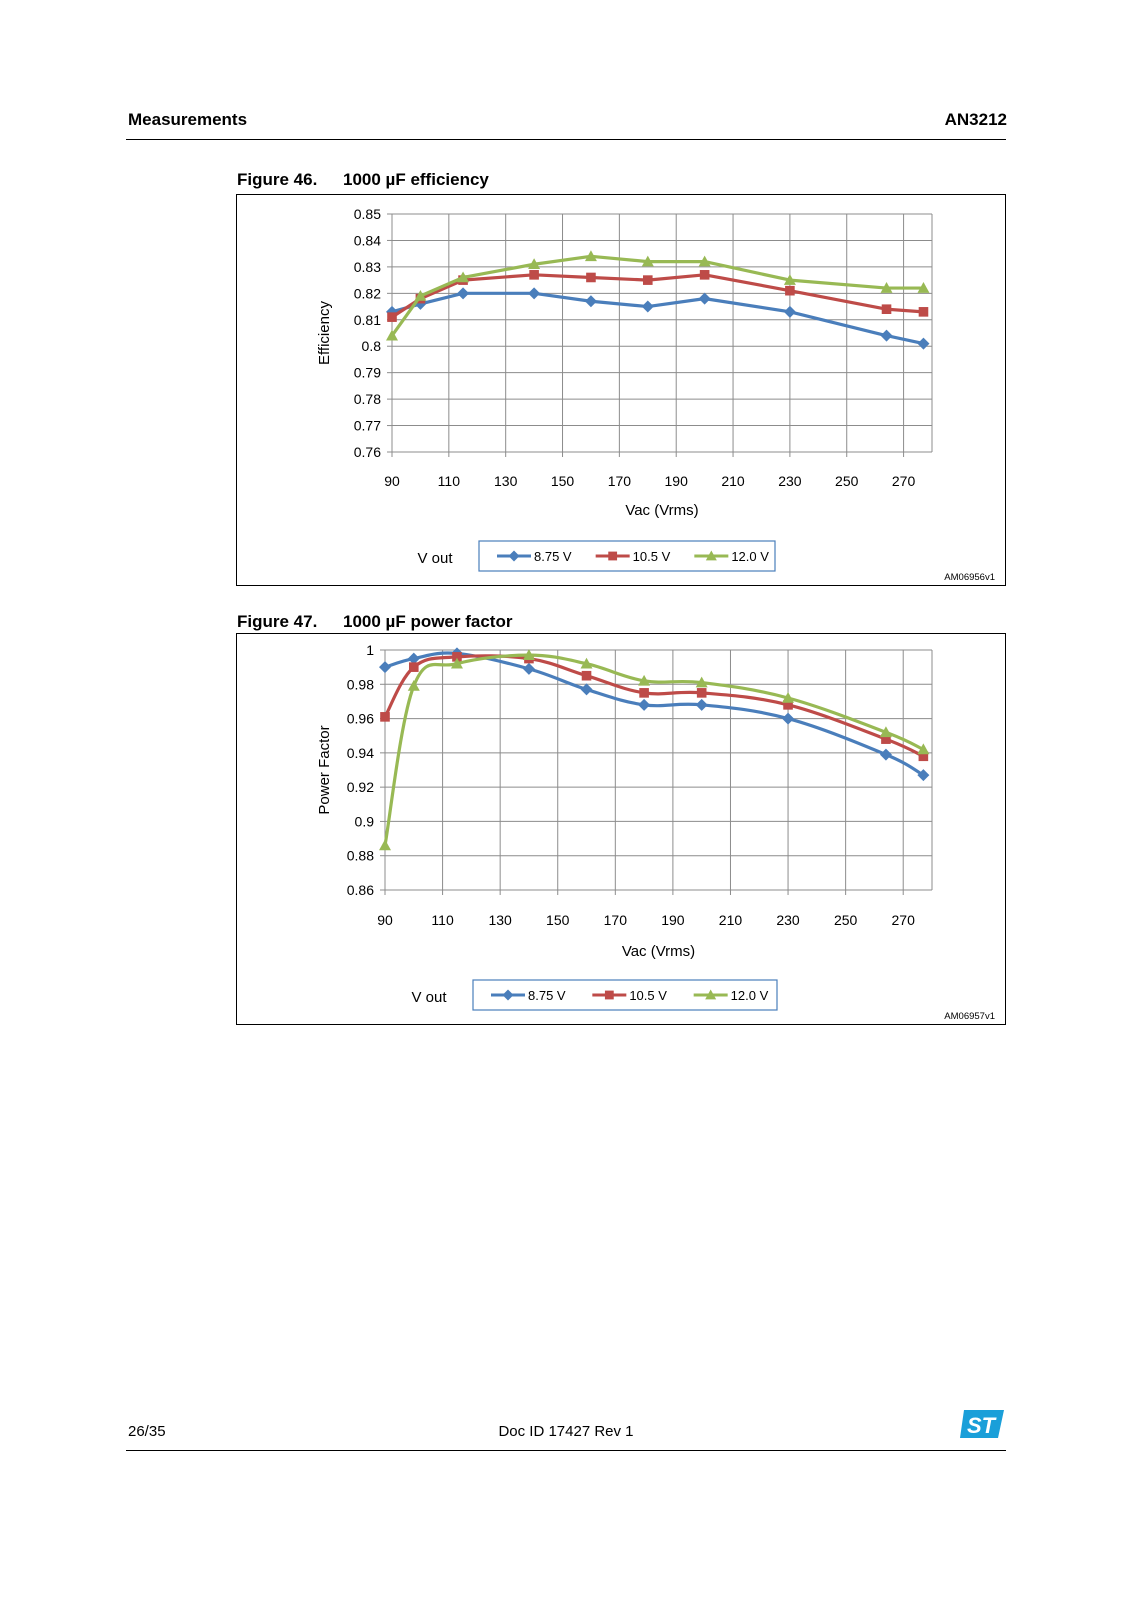 The width and height of the screenshot is (1132, 1600). What do you see at coordinates (360, 753) in the screenshot?
I see `y-tick-label: 0.94` at bounding box center [360, 753].